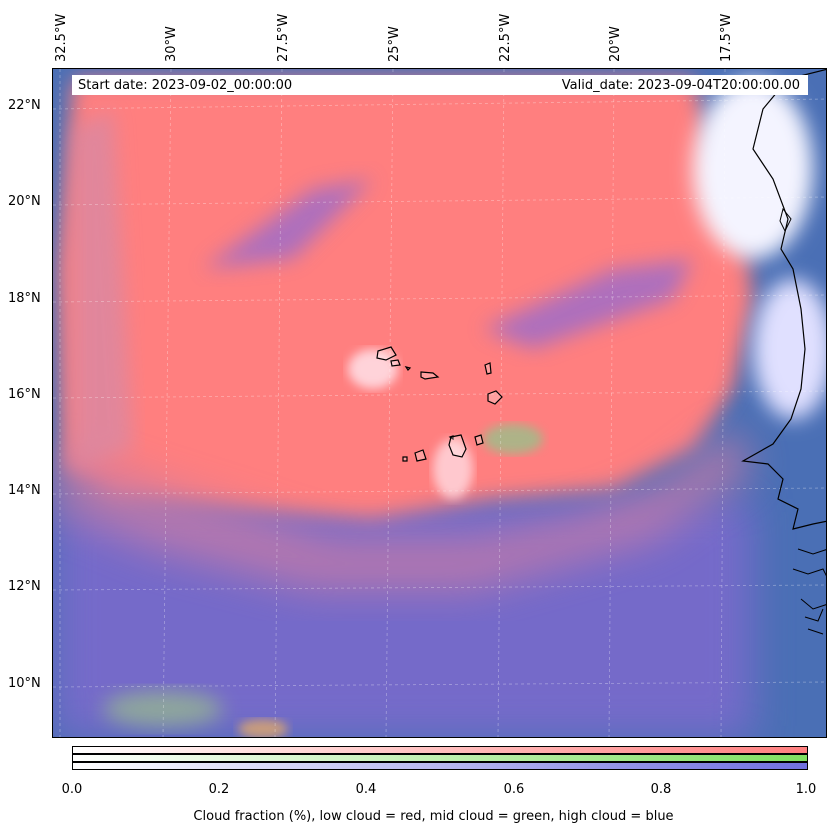 The width and height of the screenshot is (837, 836). Describe the element at coordinates (513, 439) in the screenshot. I see `mid-cloud-patch` at that location.